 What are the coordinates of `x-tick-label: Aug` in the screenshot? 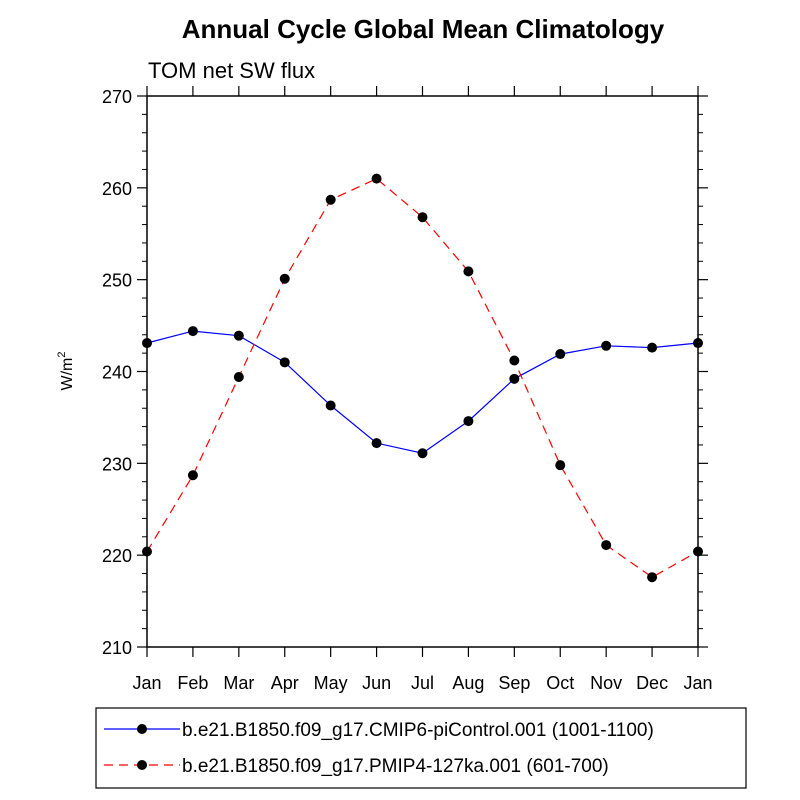 It's located at (468, 683).